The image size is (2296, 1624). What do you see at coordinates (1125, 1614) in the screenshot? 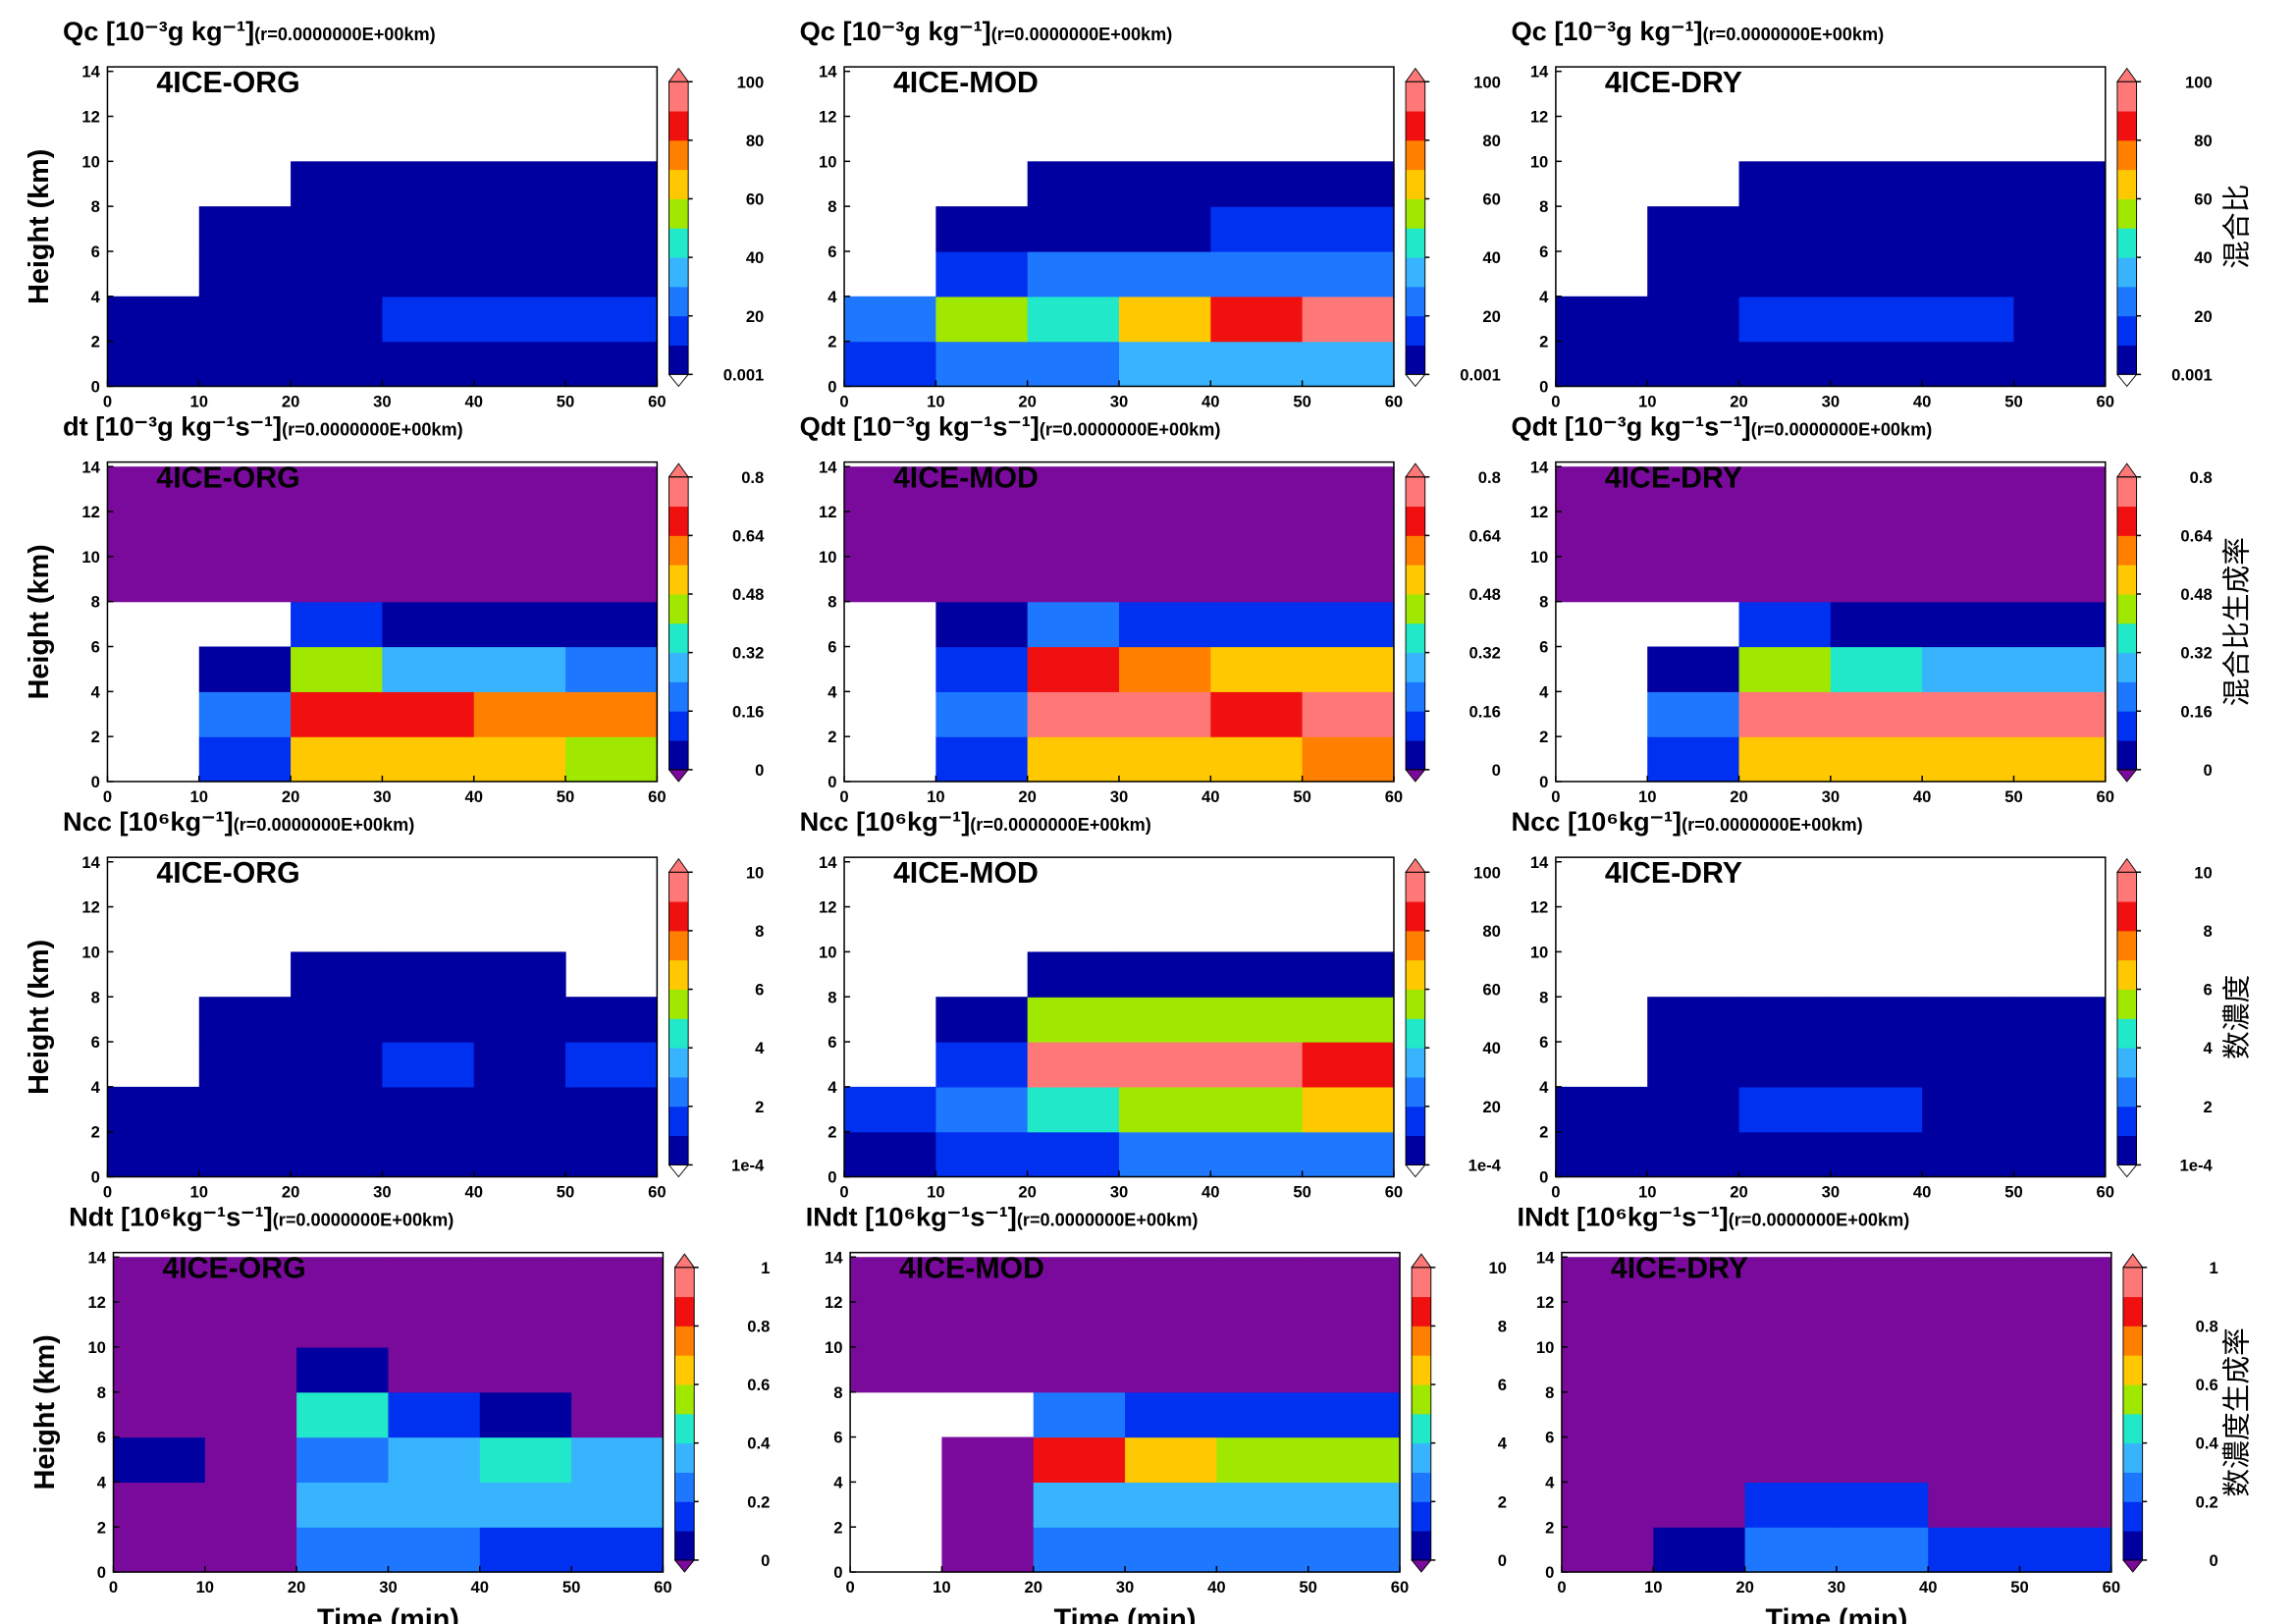
I see `x-axis-label: Time (min)` at bounding box center [1125, 1614].